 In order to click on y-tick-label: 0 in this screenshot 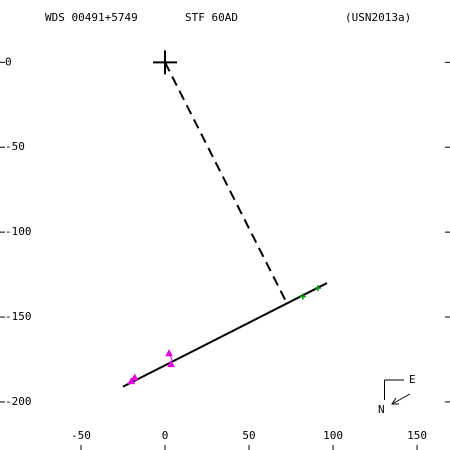, I will do `click(8, 61)`.